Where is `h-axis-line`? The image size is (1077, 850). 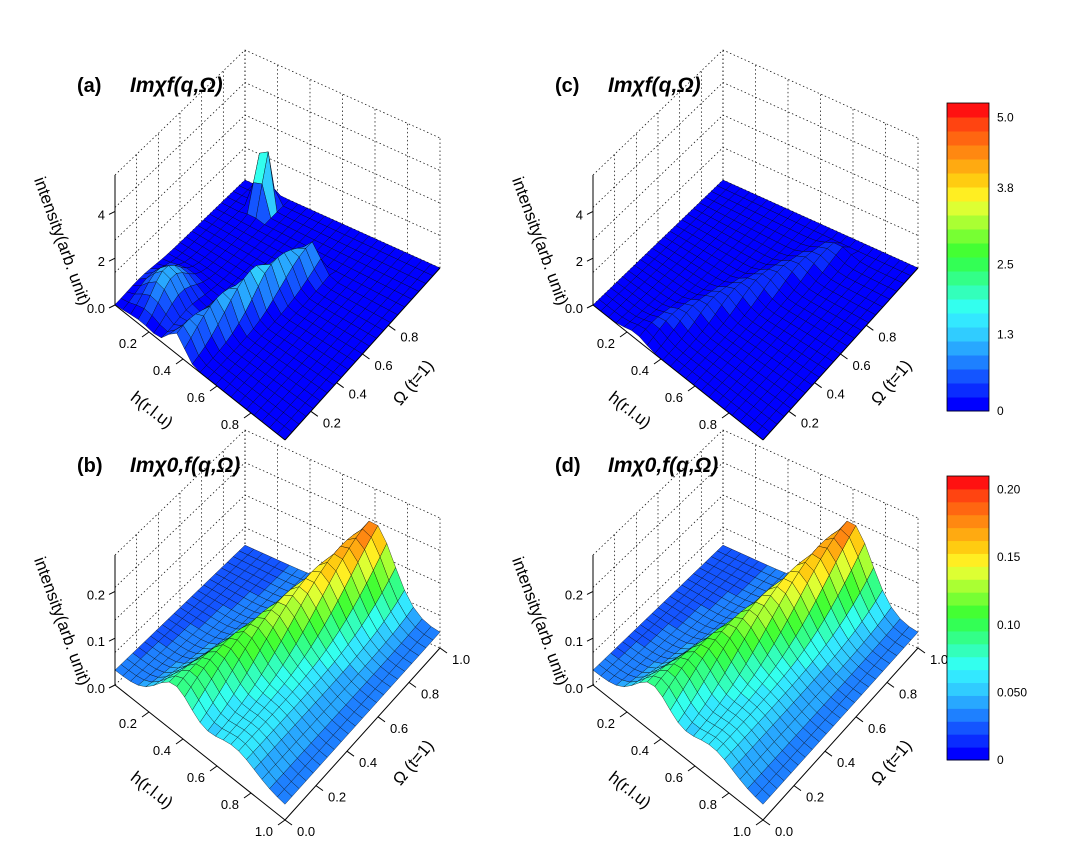 h-axis-line is located at coordinates (678, 372).